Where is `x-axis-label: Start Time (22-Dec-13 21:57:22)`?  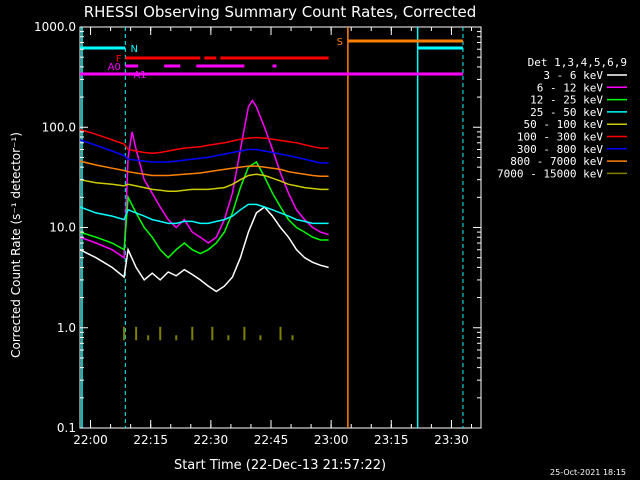 x-axis-label: Start Time (22-Dec-13 21:57:22) is located at coordinates (280, 465).